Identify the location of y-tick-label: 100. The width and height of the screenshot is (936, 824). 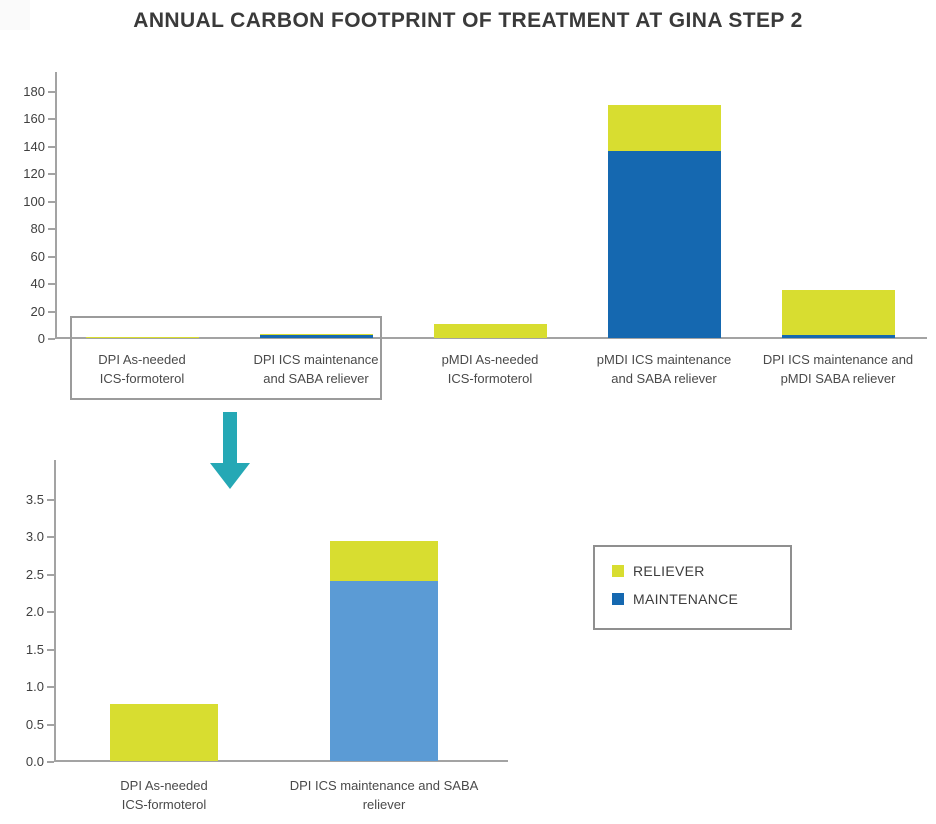
(34, 201).